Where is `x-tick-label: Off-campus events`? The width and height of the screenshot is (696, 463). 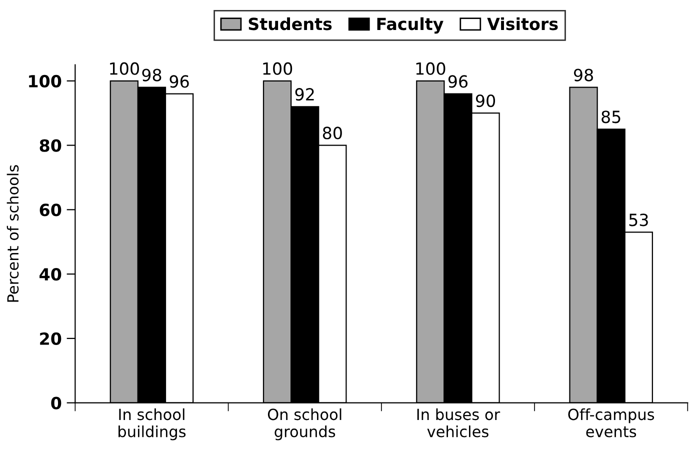 x-tick-label: Off-campus events is located at coordinates (611, 423).